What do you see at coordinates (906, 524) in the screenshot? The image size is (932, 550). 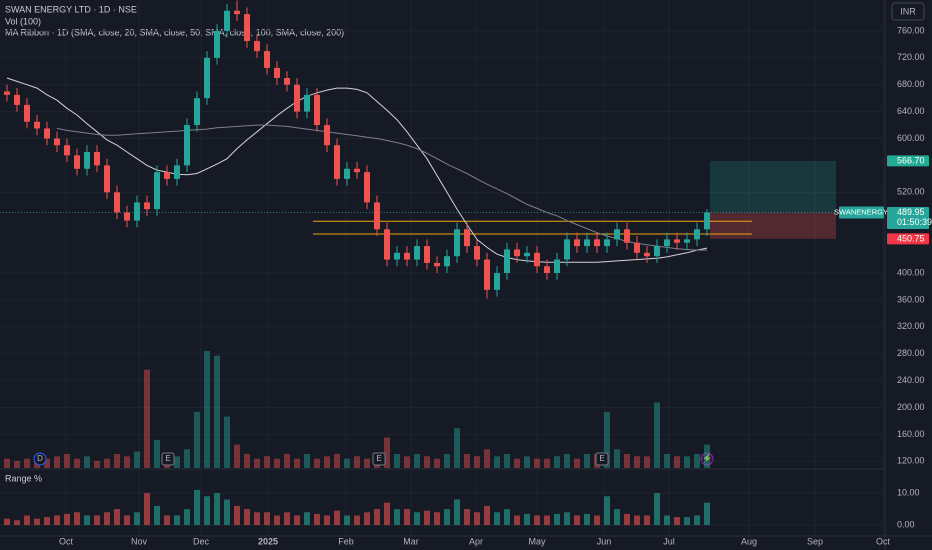 I see `range-tick-label: 0.00` at bounding box center [906, 524].